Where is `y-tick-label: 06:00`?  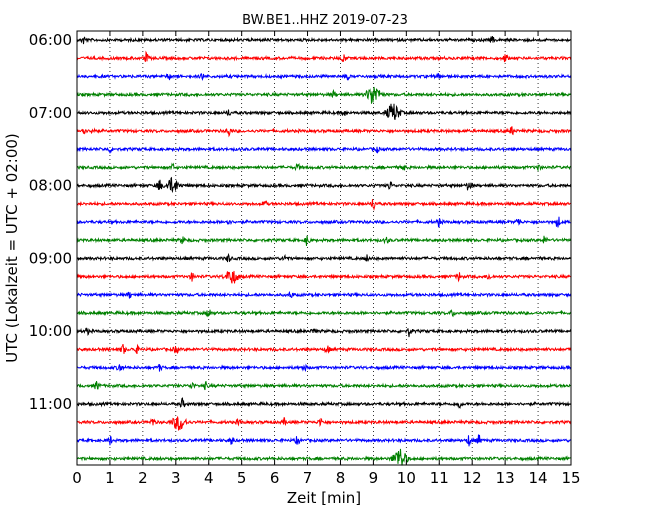 y-tick-label: 06:00 is located at coordinates (50, 40).